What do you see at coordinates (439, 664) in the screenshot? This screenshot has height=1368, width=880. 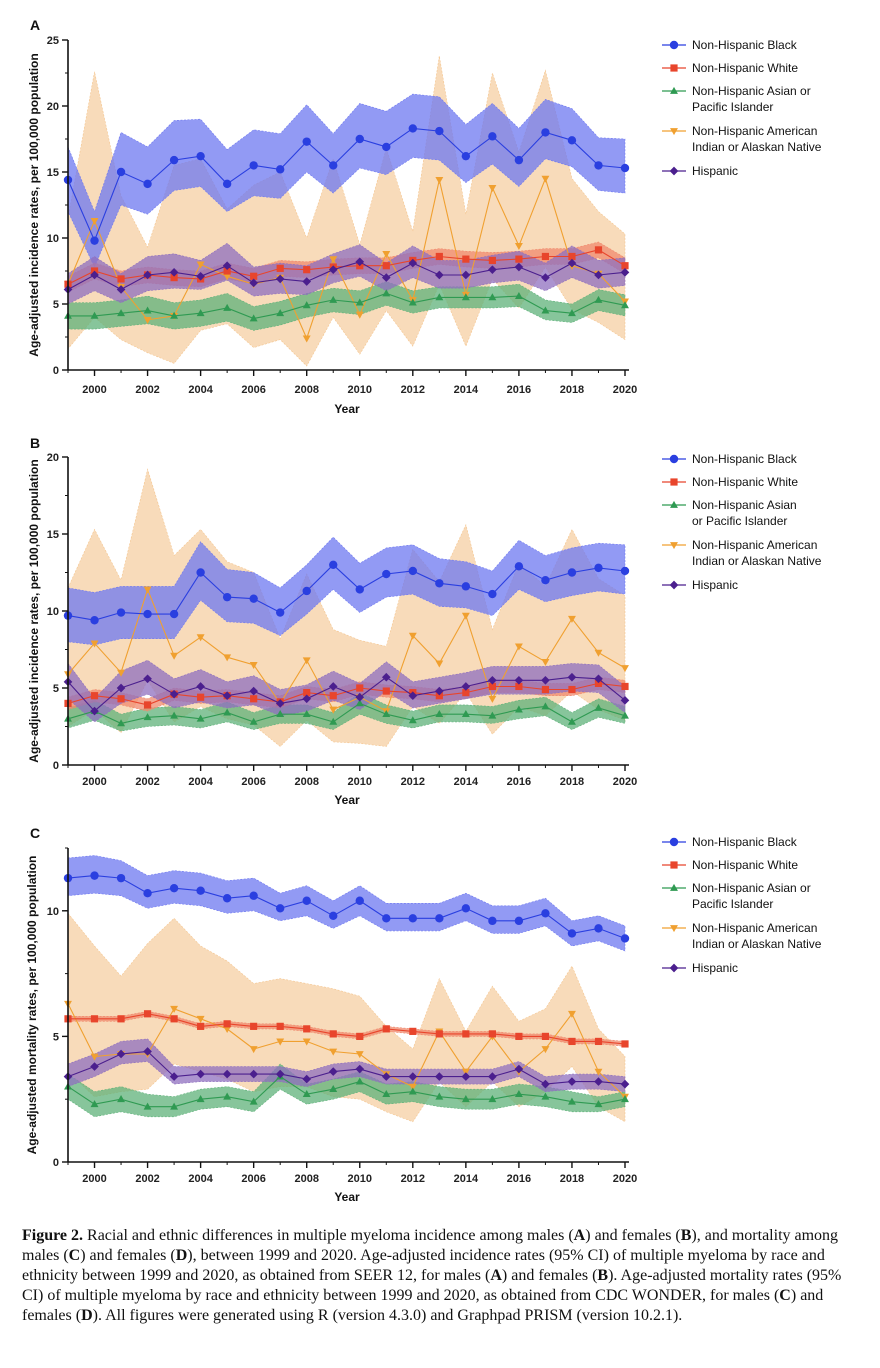 I see `data-point-non-hispanic-american-indian-or-alaskan-native-2013` at bounding box center [439, 664].